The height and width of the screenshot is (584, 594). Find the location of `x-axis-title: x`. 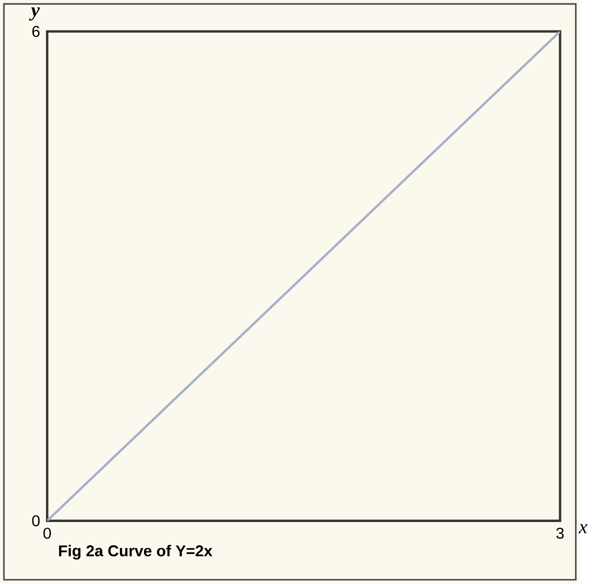

x-axis-title: x is located at coordinates (583, 529).